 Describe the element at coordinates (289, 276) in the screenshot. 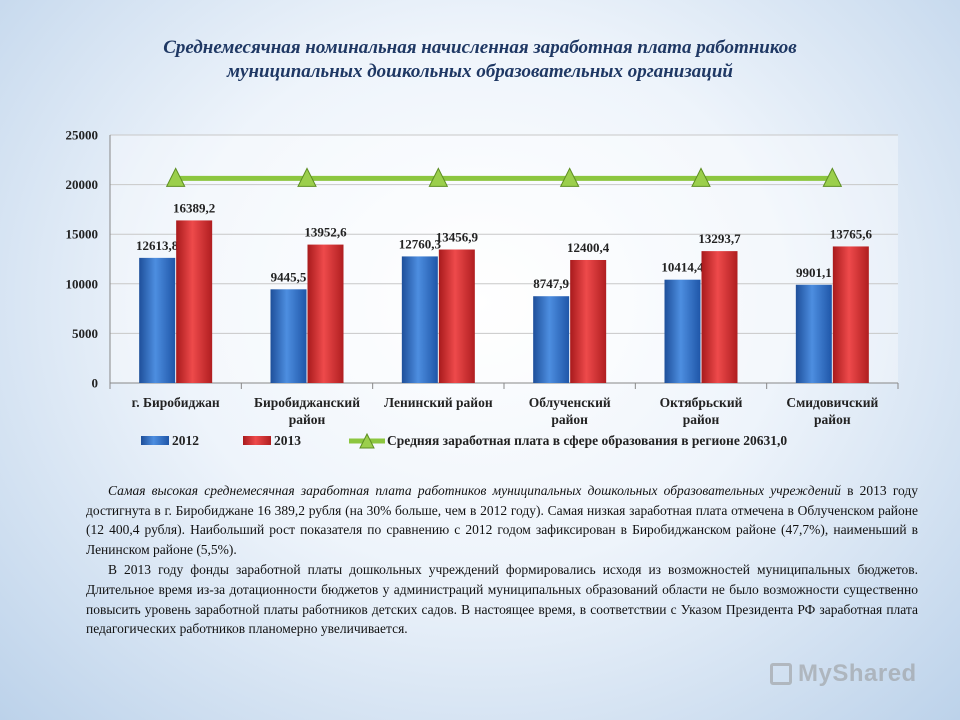

I see `data-label-2012: 9445,5` at that location.